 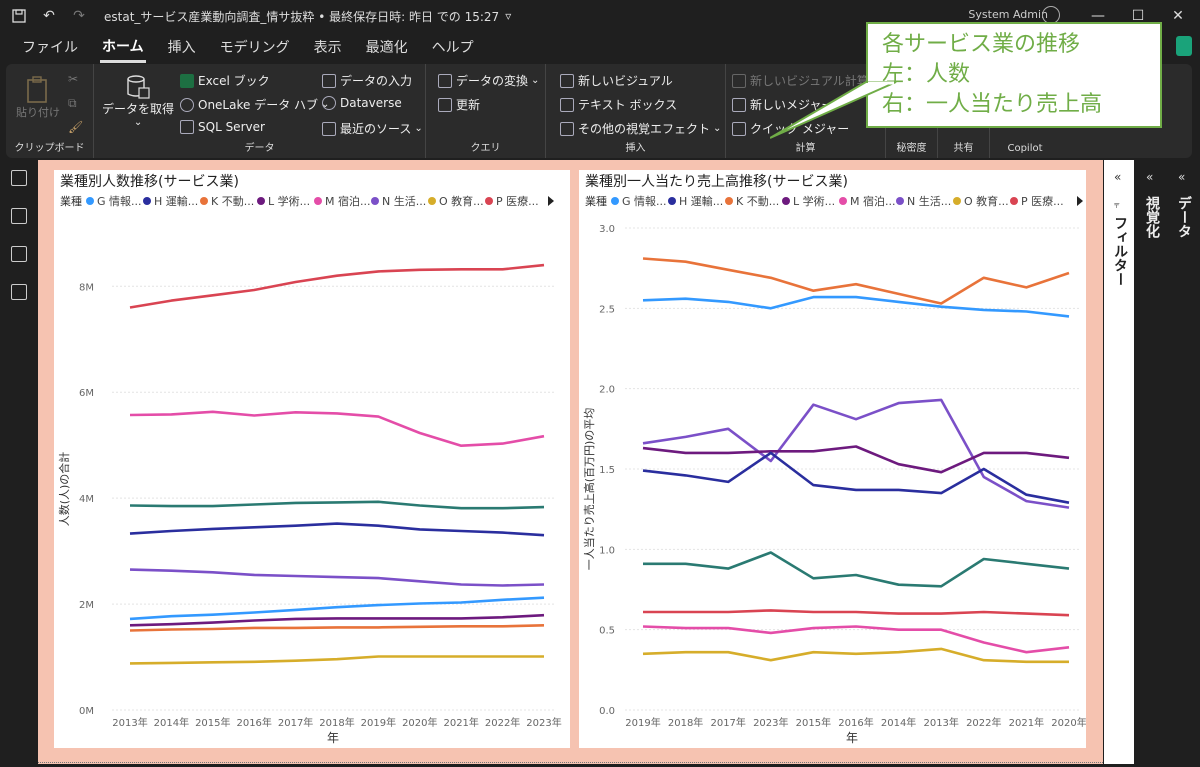 What do you see at coordinates (138, 101) in the screenshot?
I see `get-data-button: データを取得 ⌄` at bounding box center [138, 101].